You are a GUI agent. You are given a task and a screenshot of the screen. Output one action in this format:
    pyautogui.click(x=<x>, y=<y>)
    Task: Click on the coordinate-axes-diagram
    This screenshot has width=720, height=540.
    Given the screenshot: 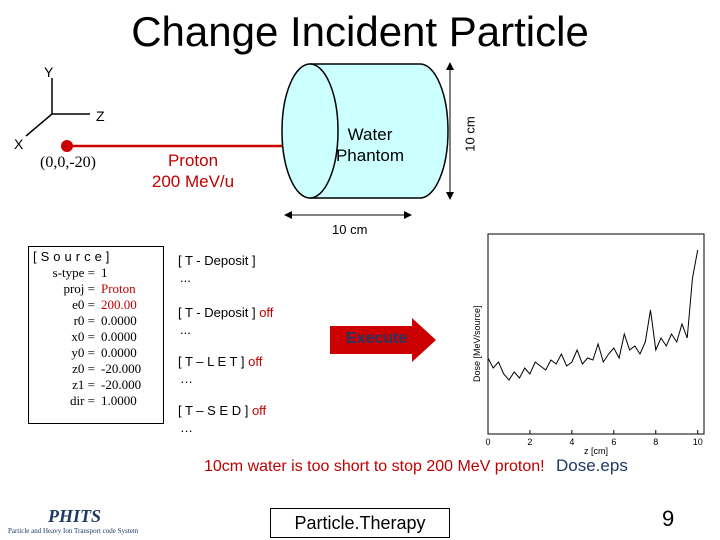 What is the action you would take?
    pyautogui.click(x=57, y=107)
    